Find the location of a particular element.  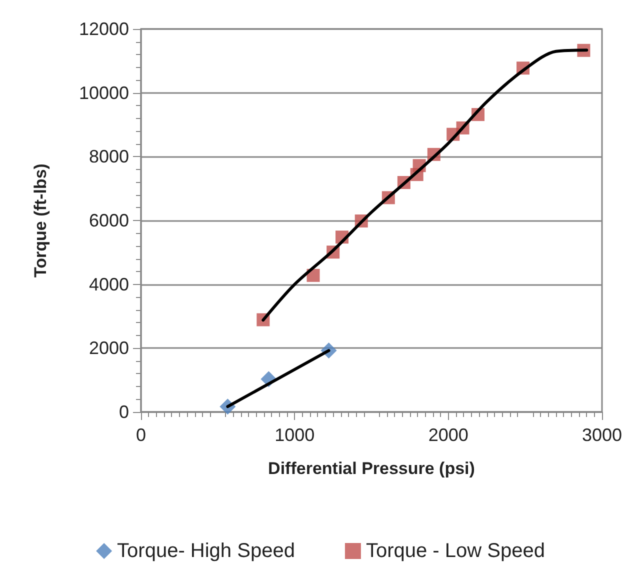

x-axis-title: Differential Pressure (psi) is located at coordinates (371, 468).